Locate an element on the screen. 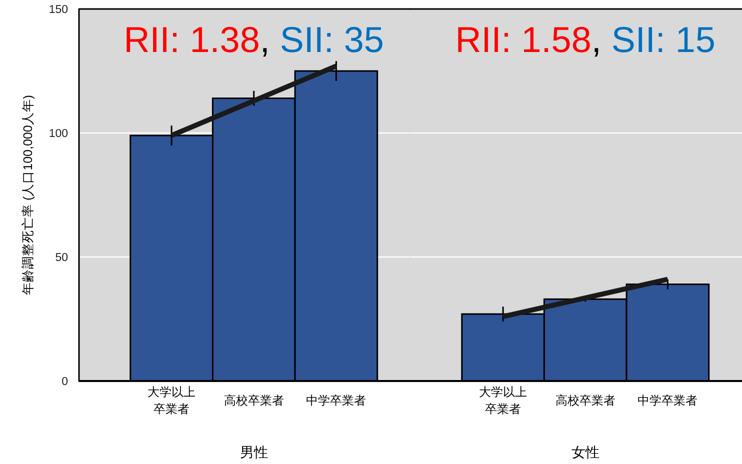 The height and width of the screenshot is (464, 742). annotation: RII: 1.58, SII: 15 is located at coordinates (585, 39).